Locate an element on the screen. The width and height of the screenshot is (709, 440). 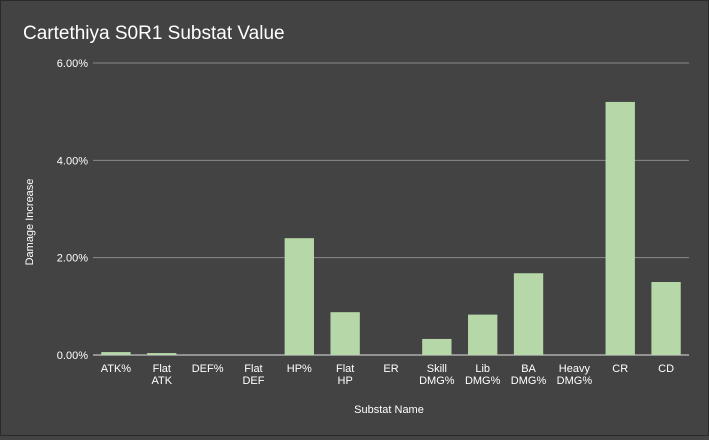
y-tick-label: 2.00% is located at coordinates (72, 259).